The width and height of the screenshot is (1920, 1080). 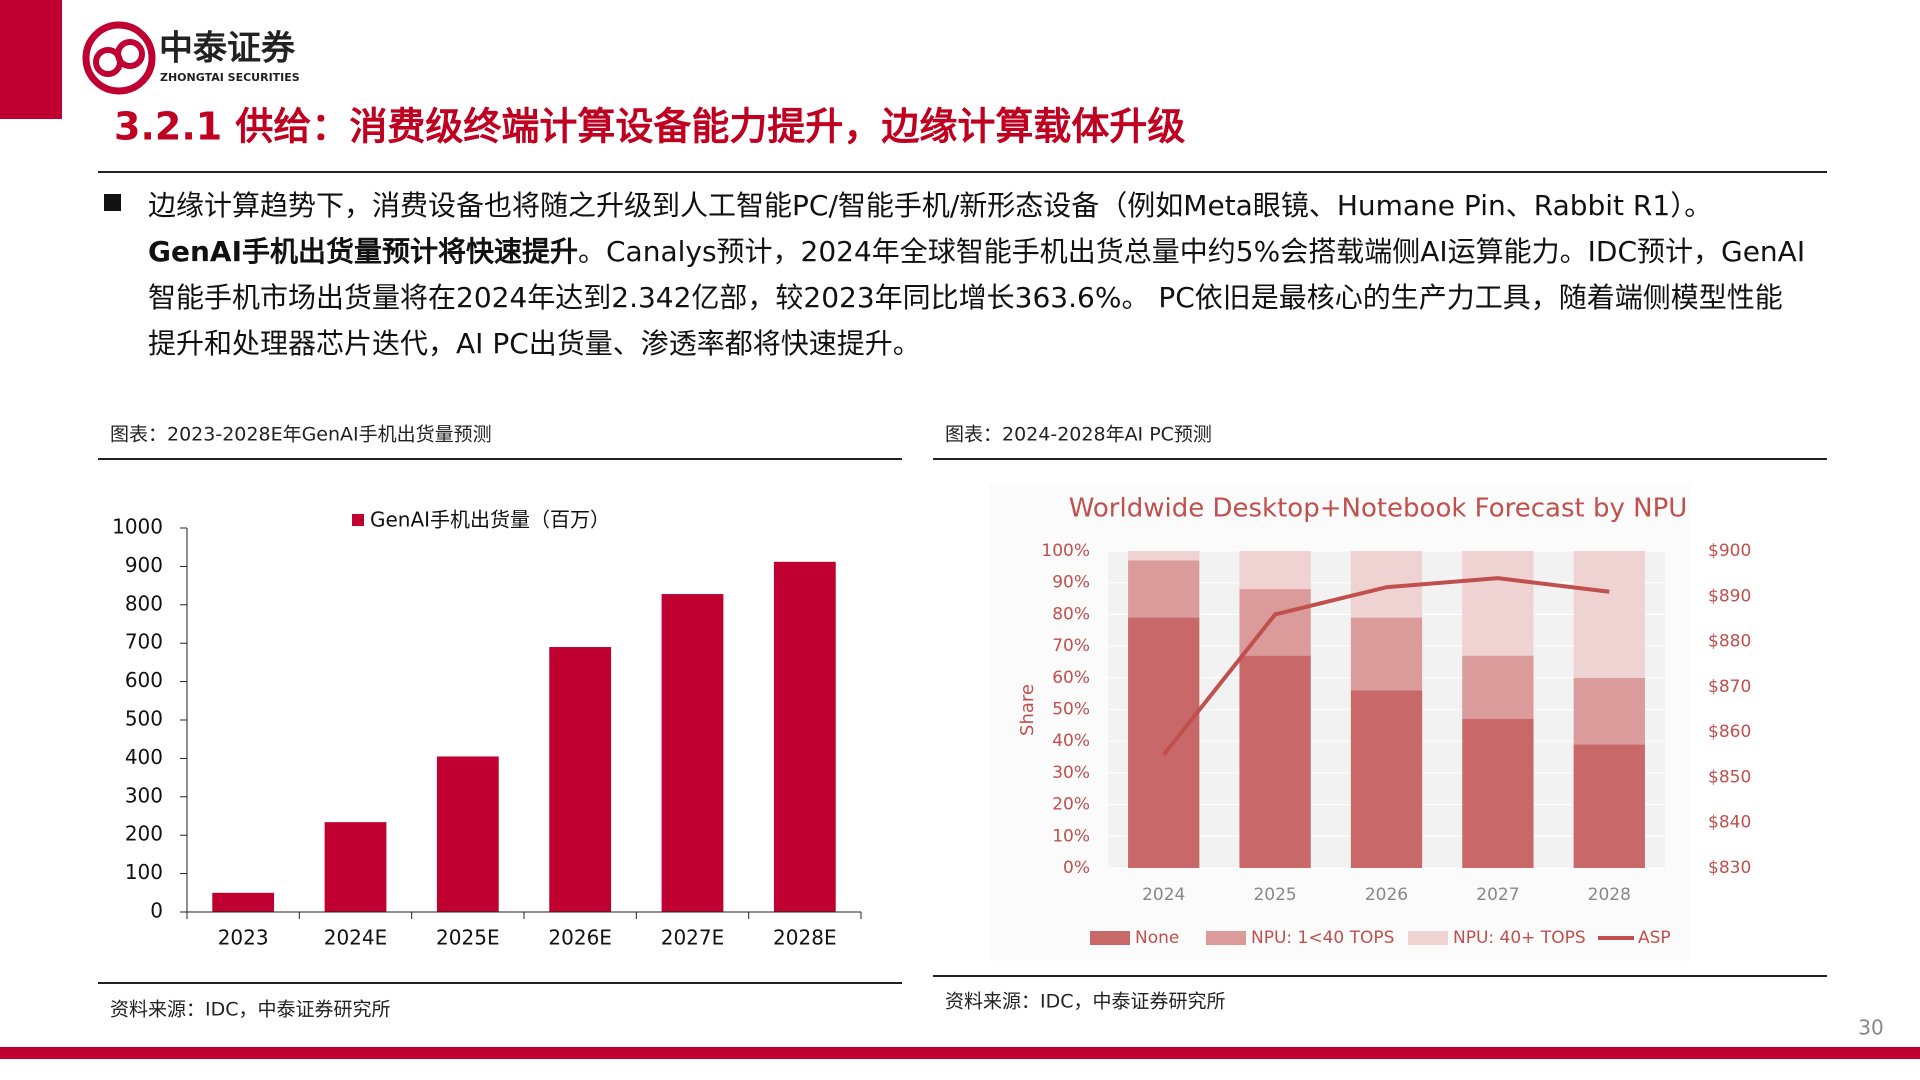 What do you see at coordinates (1609, 895) in the screenshot?
I see `x-tick-label: 2028` at bounding box center [1609, 895].